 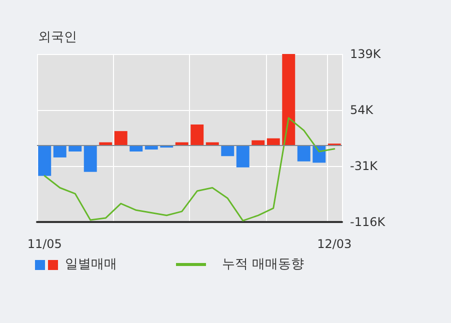 I want to click on y-tick-label: 54K, so click(x=362, y=110).